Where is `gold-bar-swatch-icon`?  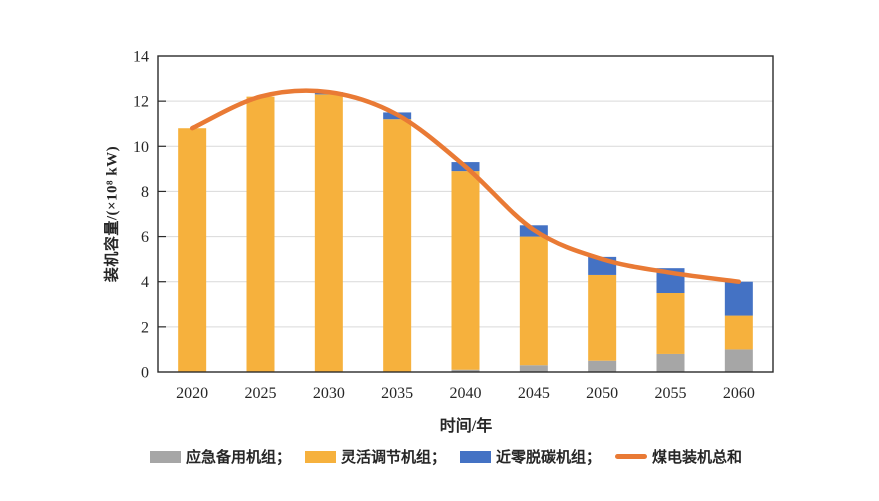
gold-bar-swatch-icon is located at coordinates (321, 456).